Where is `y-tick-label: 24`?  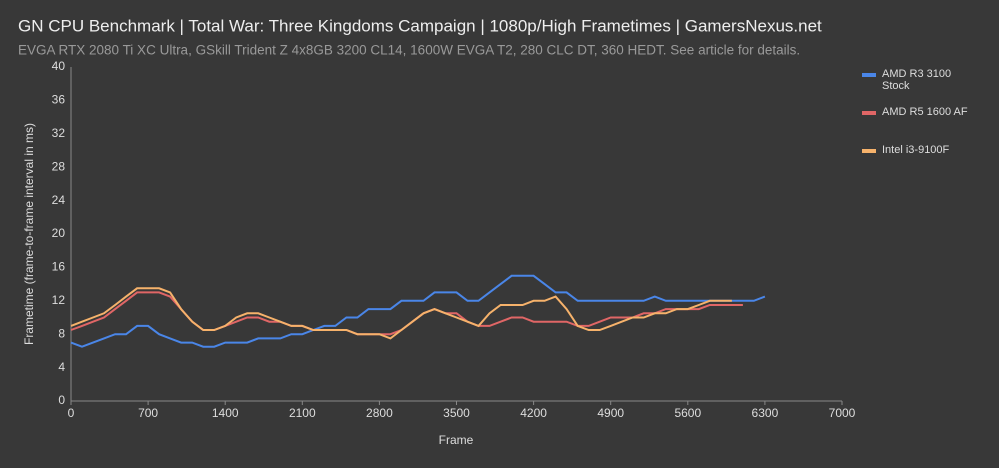 y-tick-label: 24 is located at coordinates (59, 200).